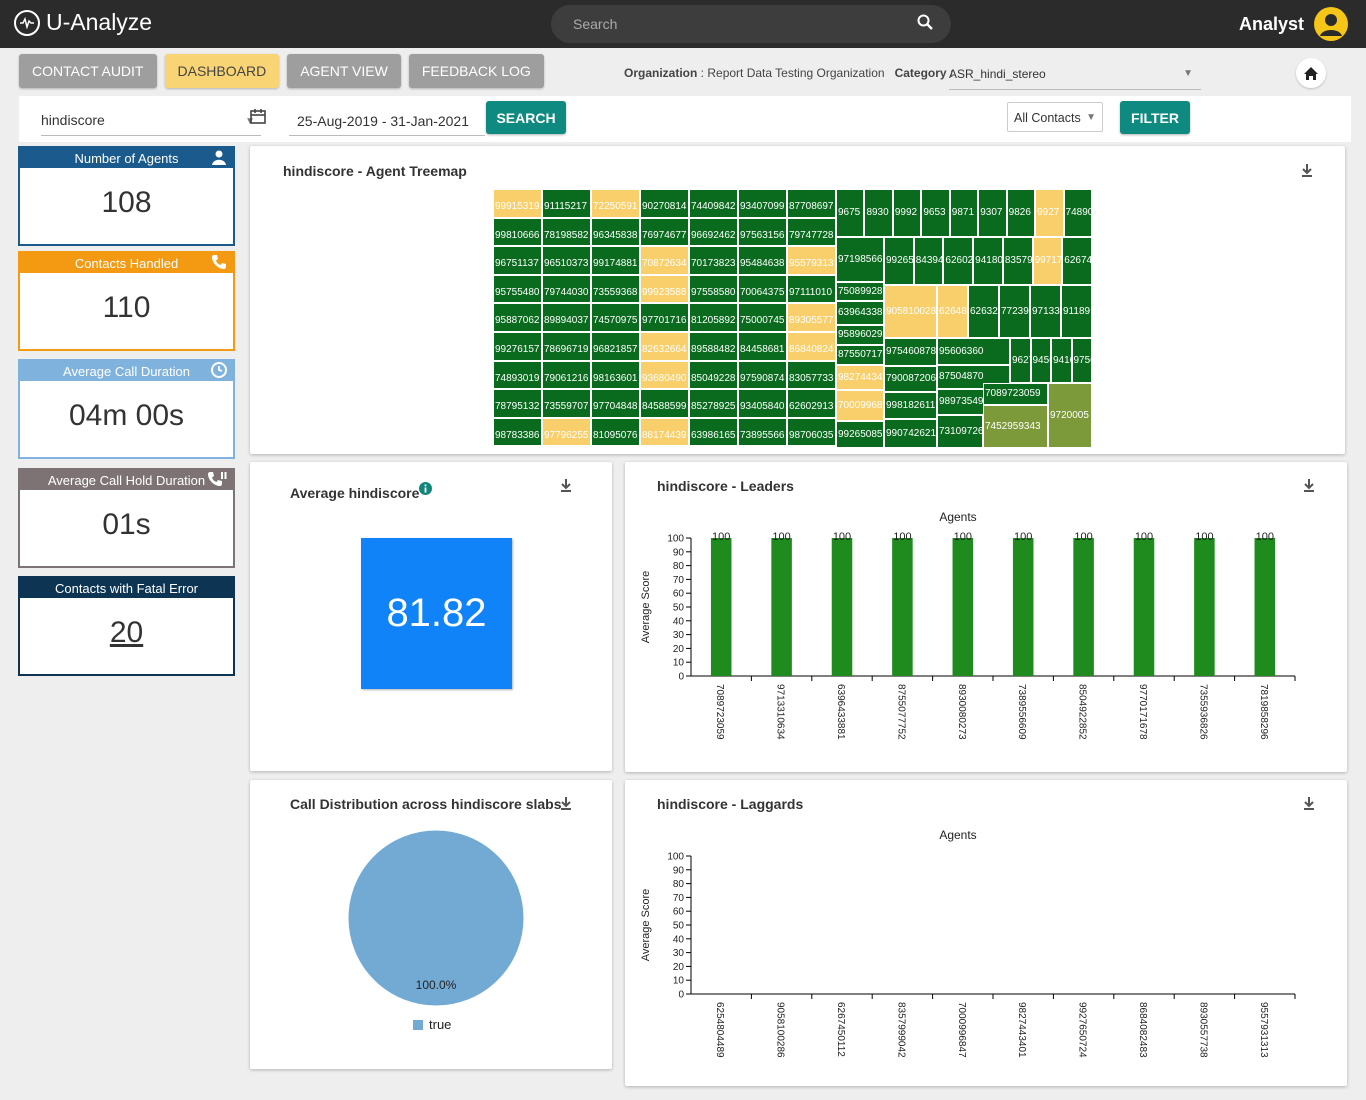  What do you see at coordinates (910, 405) in the screenshot?
I see `treemap-cell: 998182611` at bounding box center [910, 405].